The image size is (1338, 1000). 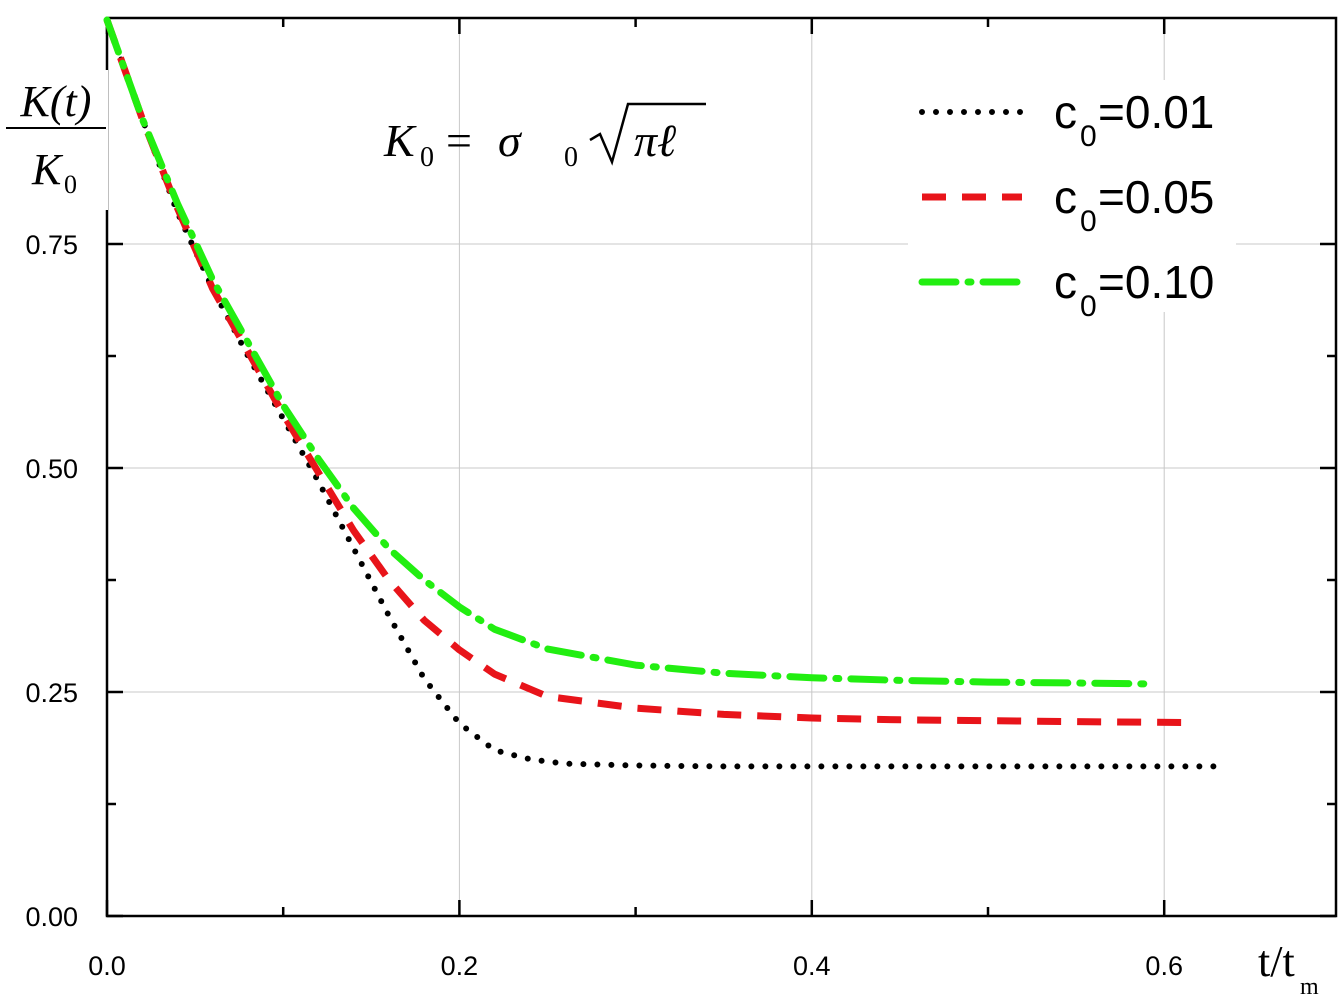 What do you see at coordinates (1156, 112) in the screenshot?
I see `legend-label-value-1: =0.01` at bounding box center [1156, 112].